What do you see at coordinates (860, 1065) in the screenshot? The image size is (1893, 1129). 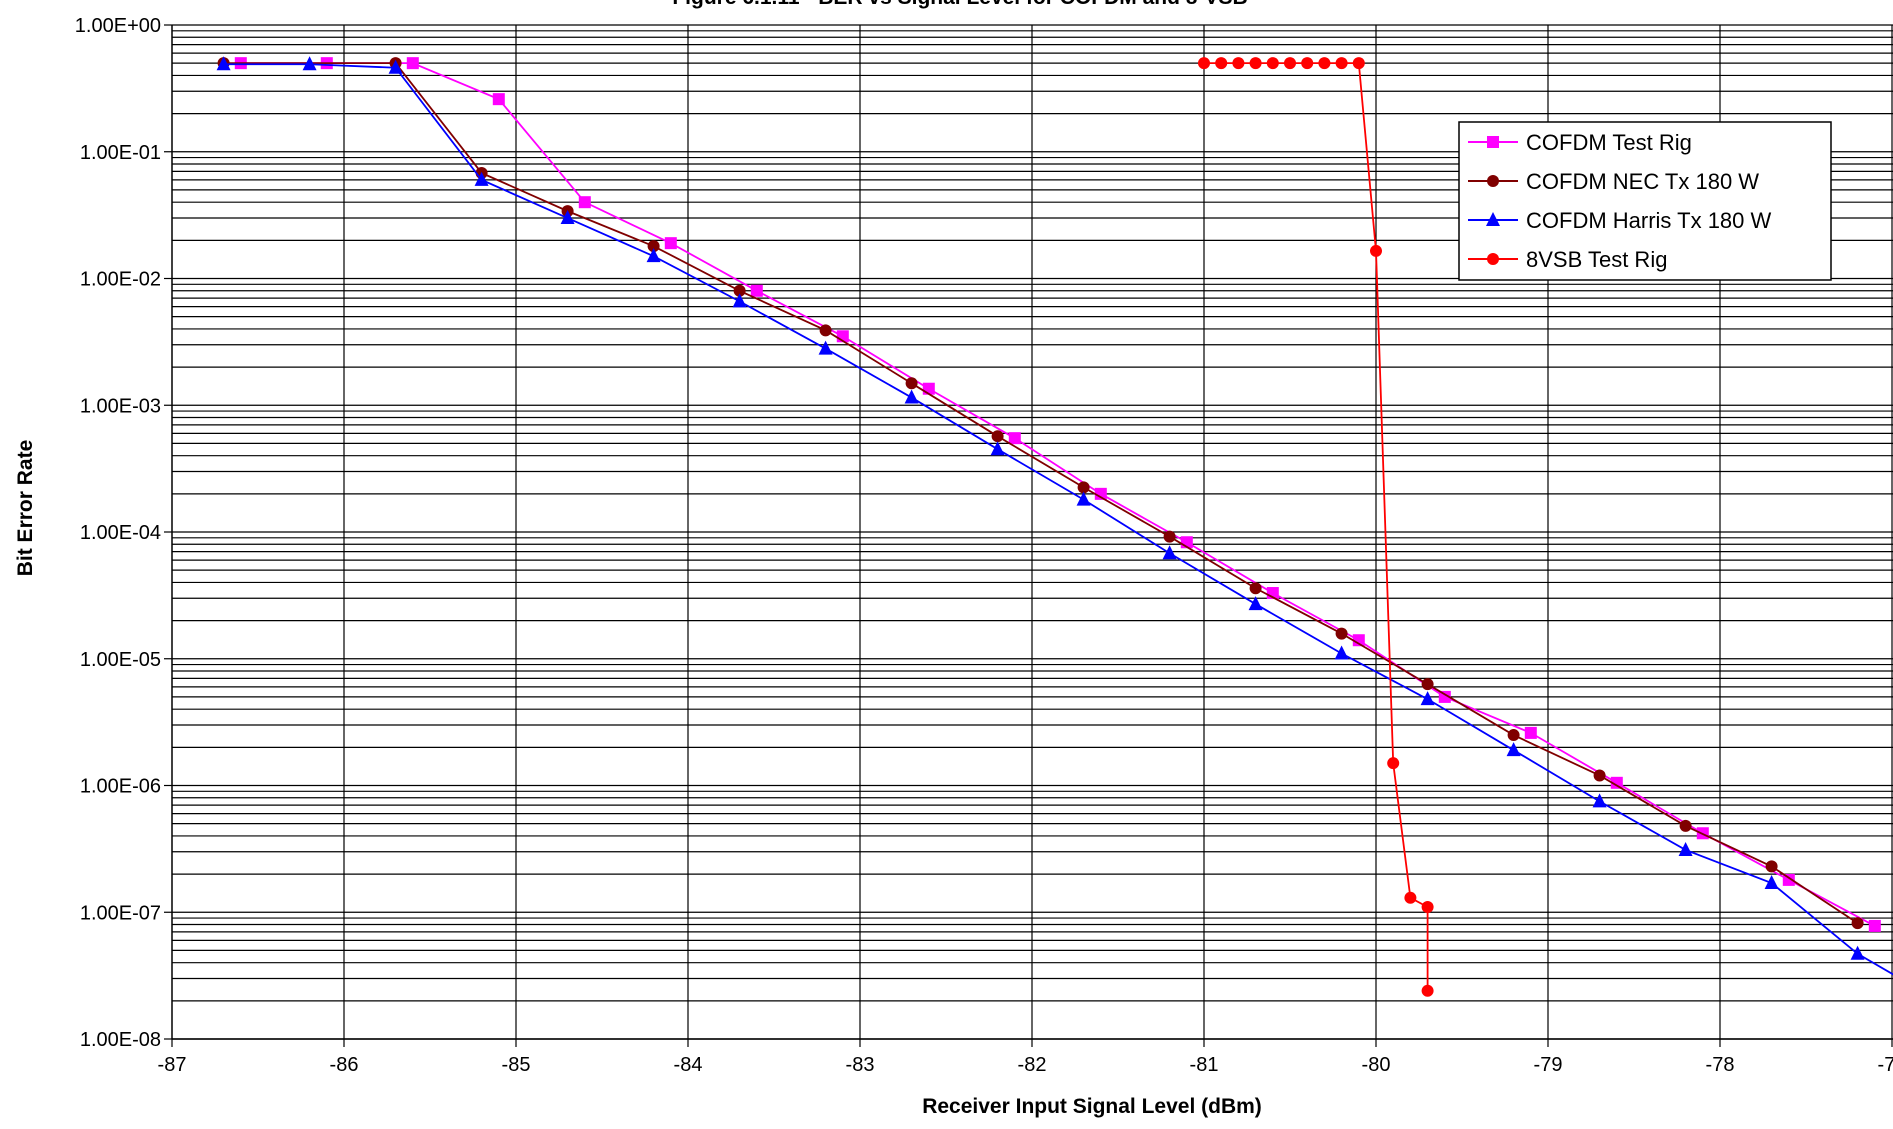 I see `x-tick-label: -83` at bounding box center [860, 1065].